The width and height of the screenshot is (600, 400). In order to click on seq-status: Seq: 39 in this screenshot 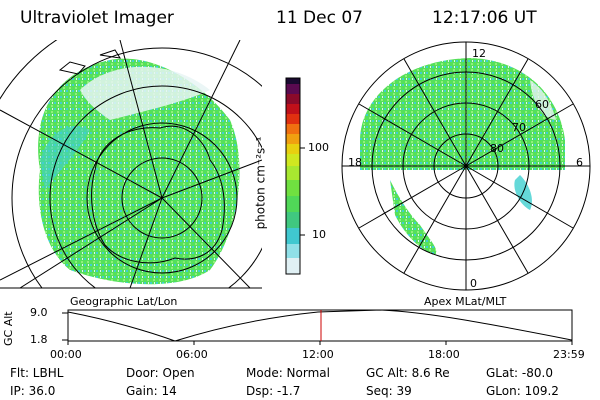, I will do `click(389, 391)`.